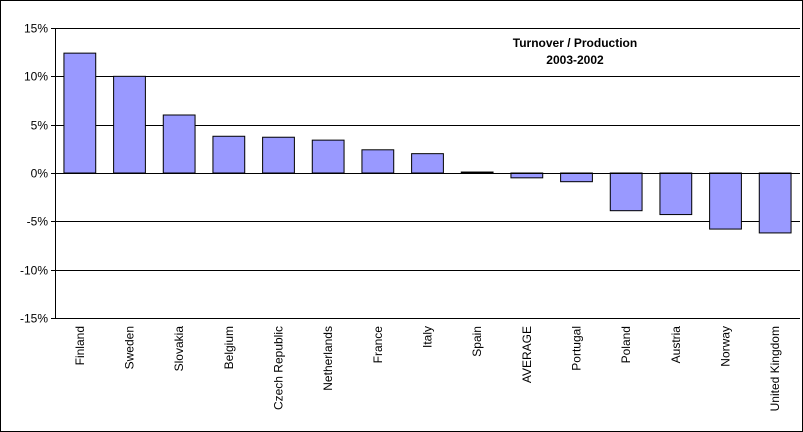  What do you see at coordinates (278, 155) in the screenshot?
I see `bar-czech-republic` at bounding box center [278, 155].